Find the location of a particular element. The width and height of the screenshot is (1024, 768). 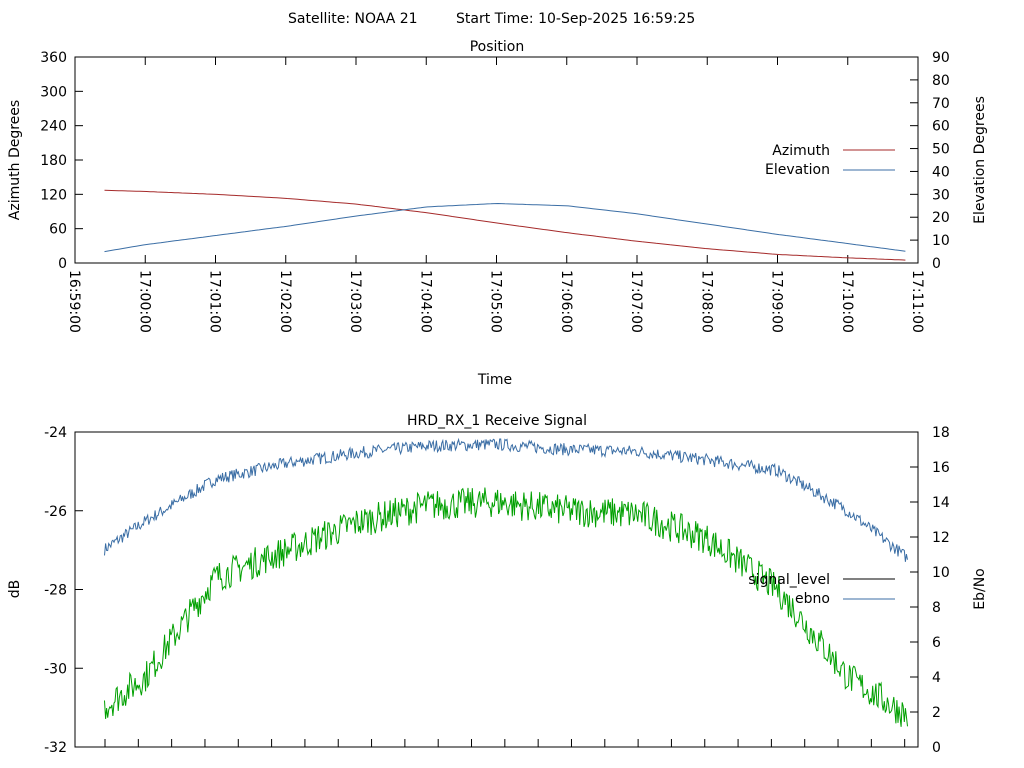

signal-y2label: Eb/No is located at coordinates (980, 589).